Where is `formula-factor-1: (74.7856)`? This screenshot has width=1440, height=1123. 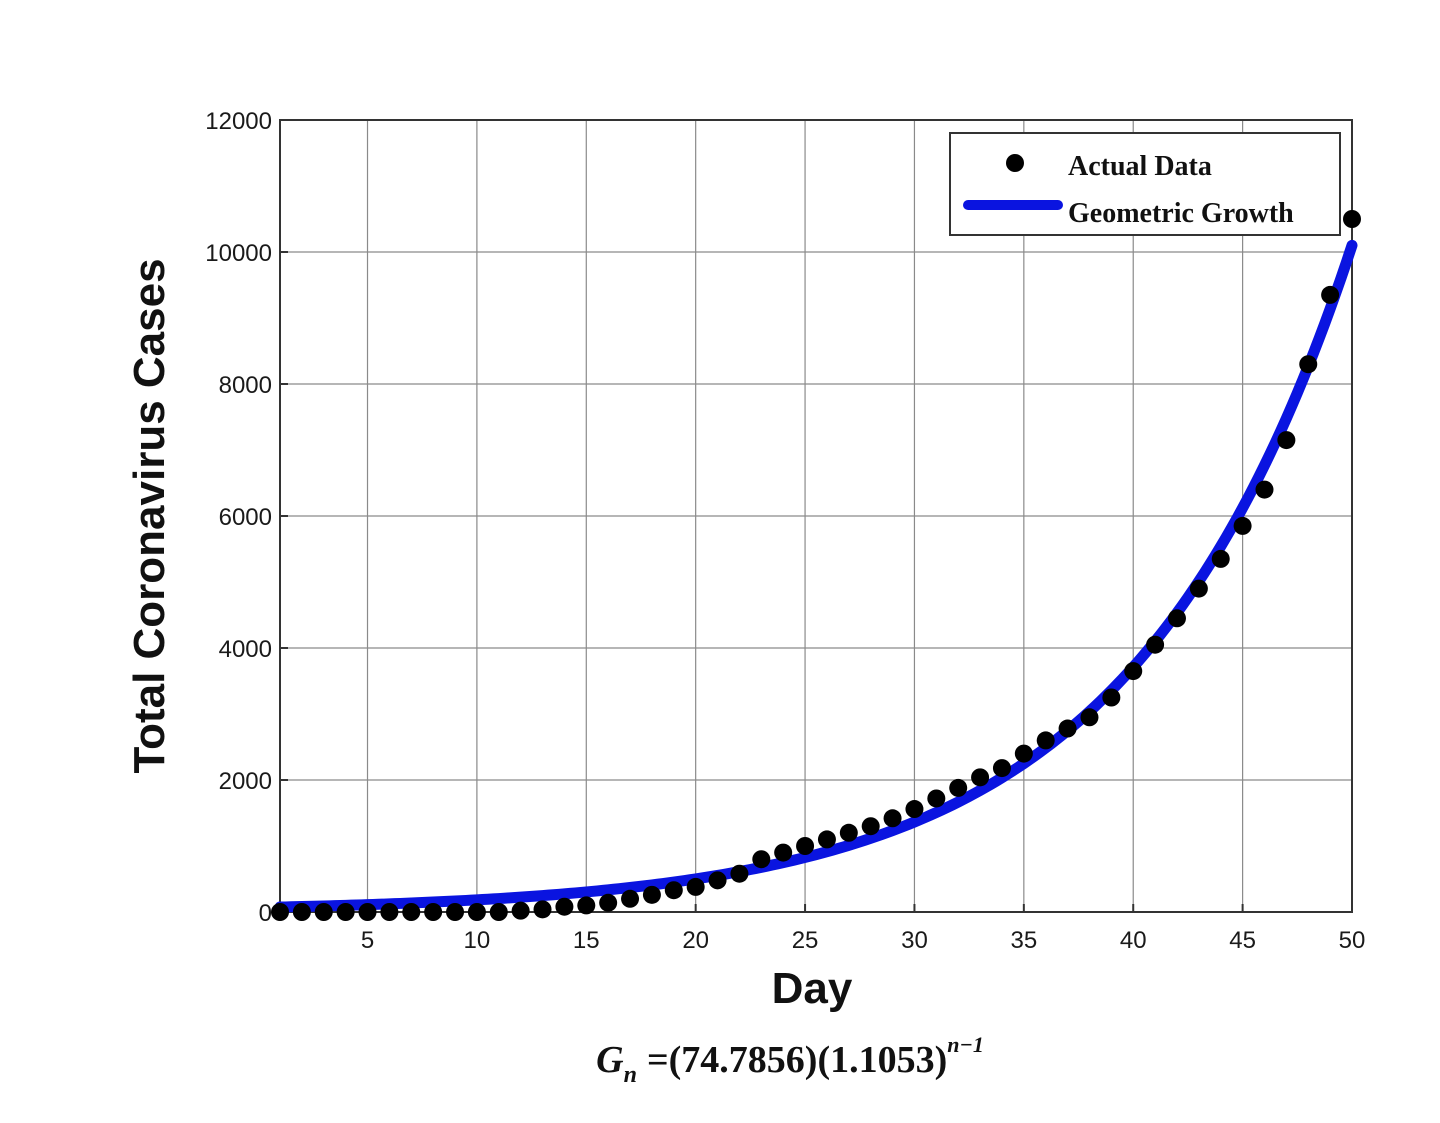 formula-factor-1: (74.7856) is located at coordinates (743, 1060).